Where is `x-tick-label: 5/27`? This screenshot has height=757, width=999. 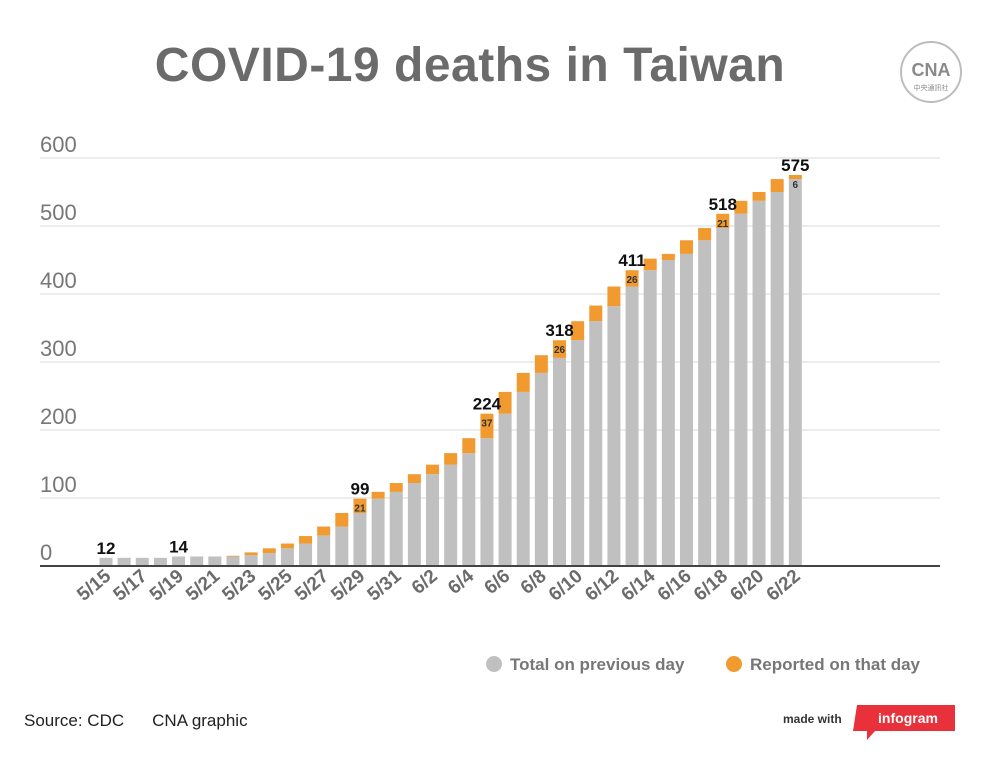 x-tick-label: 5/27 is located at coordinates (312, 586).